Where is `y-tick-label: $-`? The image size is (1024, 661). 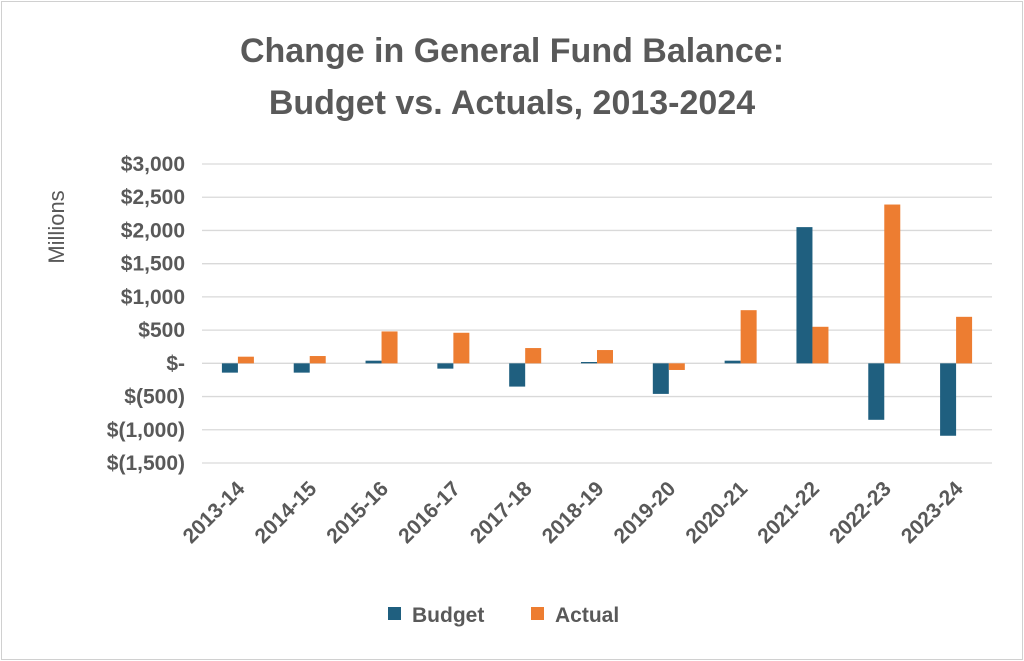 y-tick-label: $- is located at coordinates (175, 363).